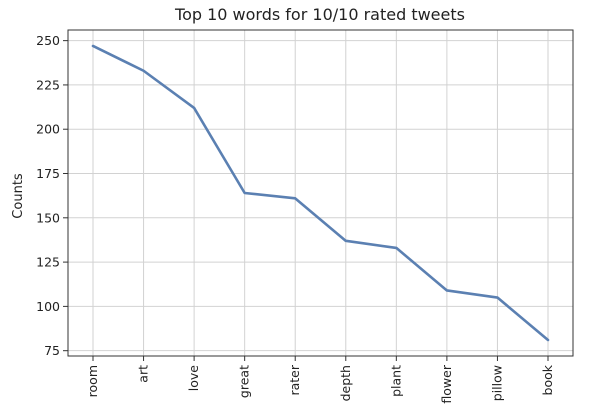 This screenshot has width=598, height=419. What do you see at coordinates (18, 196) in the screenshot?
I see `y-axis-label: Counts` at bounding box center [18, 196].